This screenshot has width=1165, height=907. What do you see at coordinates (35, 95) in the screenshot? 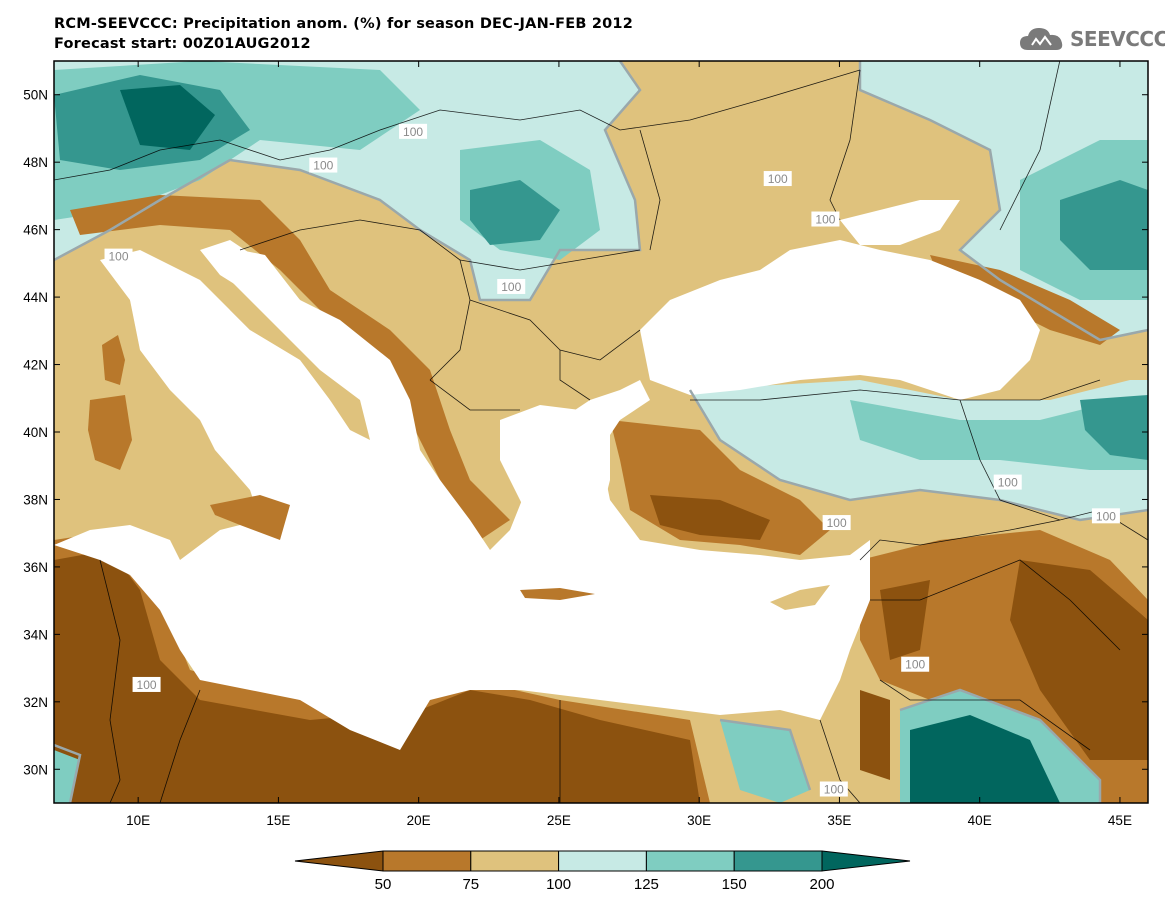
I see `lat-tick-label: 50N` at bounding box center [35, 95].